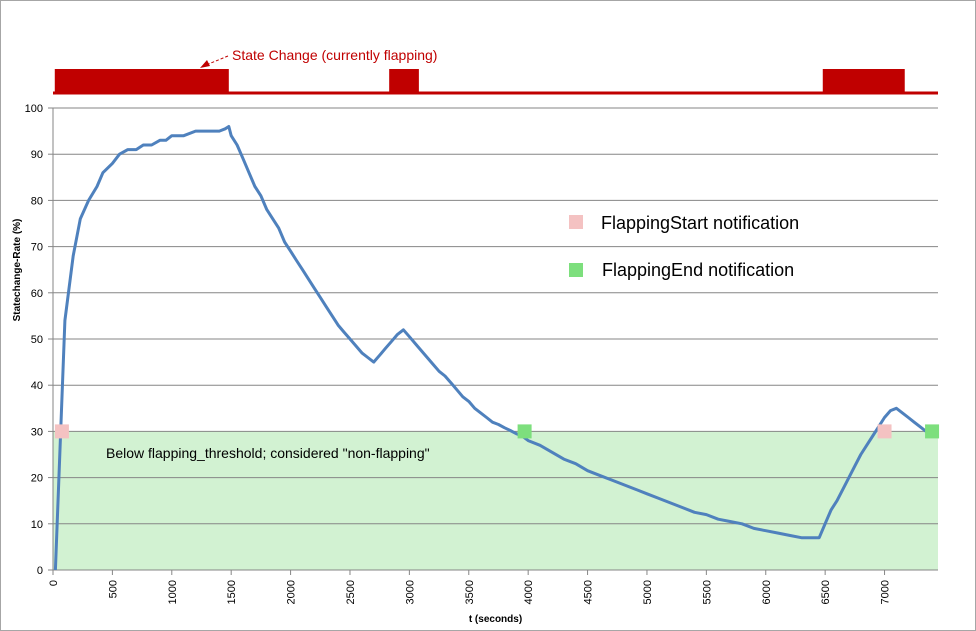  Describe the element at coordinates (648, 592) in the screenshot. I see `x-tick-label: 5000` at that location.